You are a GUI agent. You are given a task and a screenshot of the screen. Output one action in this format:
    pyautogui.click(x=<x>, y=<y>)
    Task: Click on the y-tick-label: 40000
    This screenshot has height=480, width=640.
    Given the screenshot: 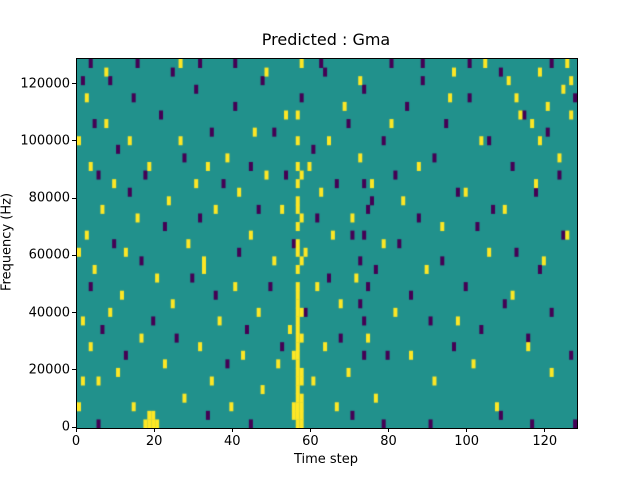 What is the action you would take?
    pyautogui.click(x=49, y=313)
    